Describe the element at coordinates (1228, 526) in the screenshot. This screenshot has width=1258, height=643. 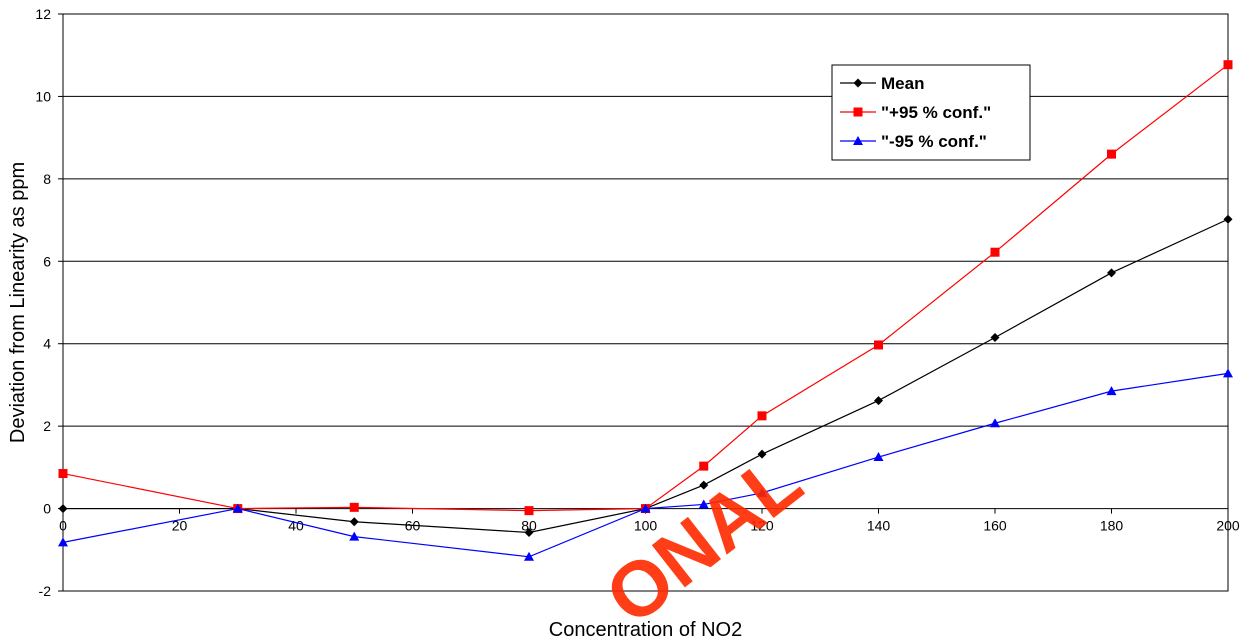
I see `x-tick-label: 200` at that location.